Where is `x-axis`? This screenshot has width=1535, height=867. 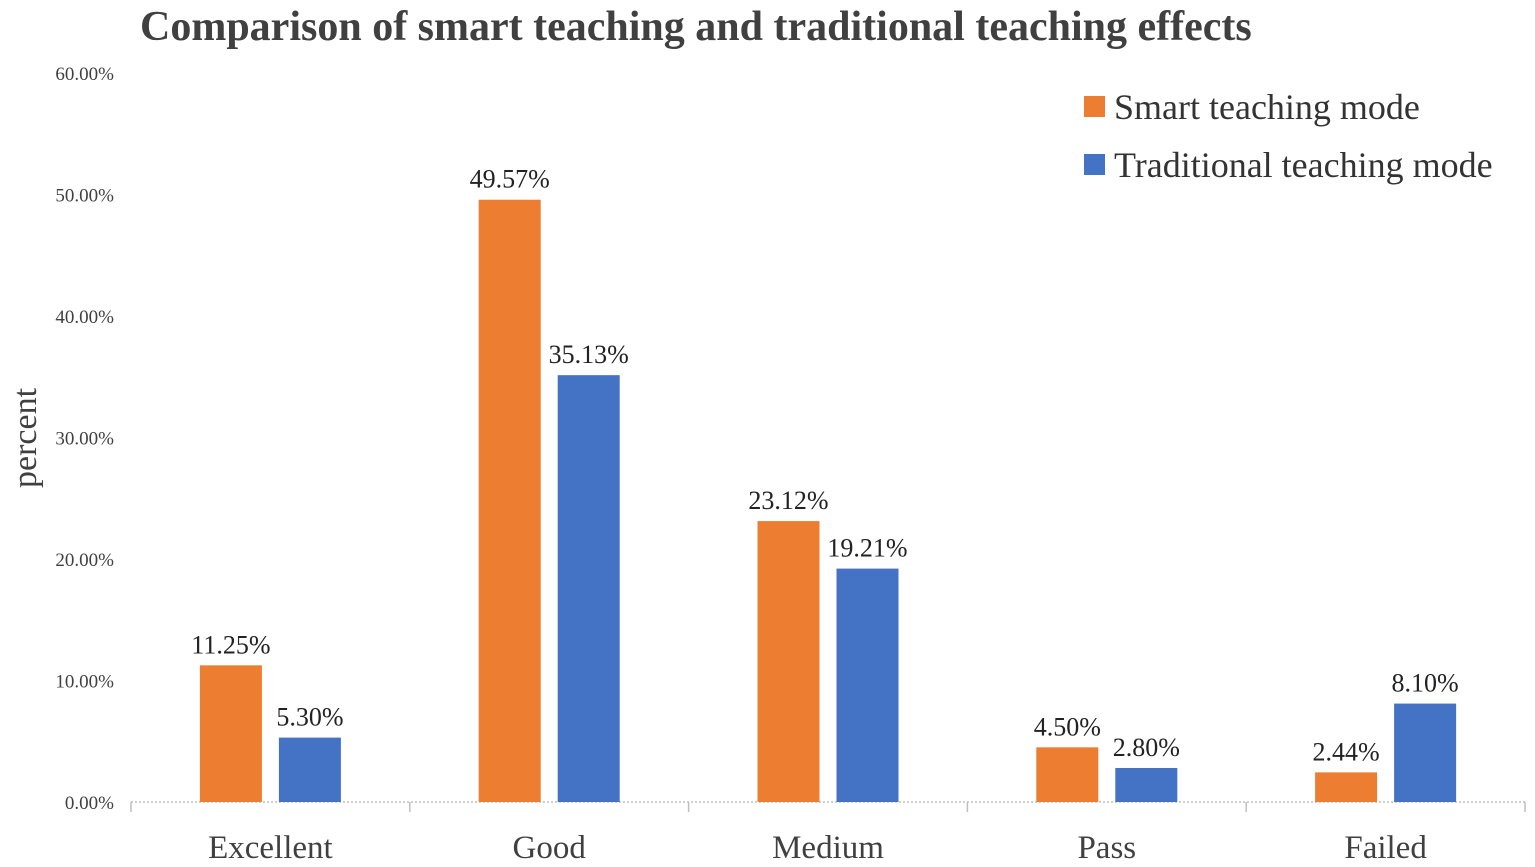
x-axis is located at coordinates (828, 806).